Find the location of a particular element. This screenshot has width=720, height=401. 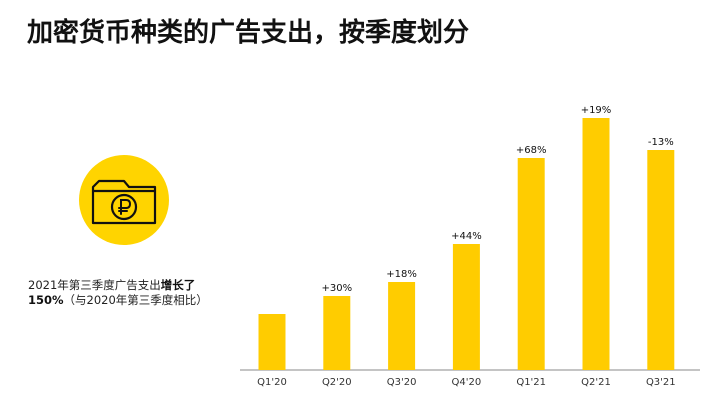

note-line1-bold: 增长了 is located at coordinates (178, 285).